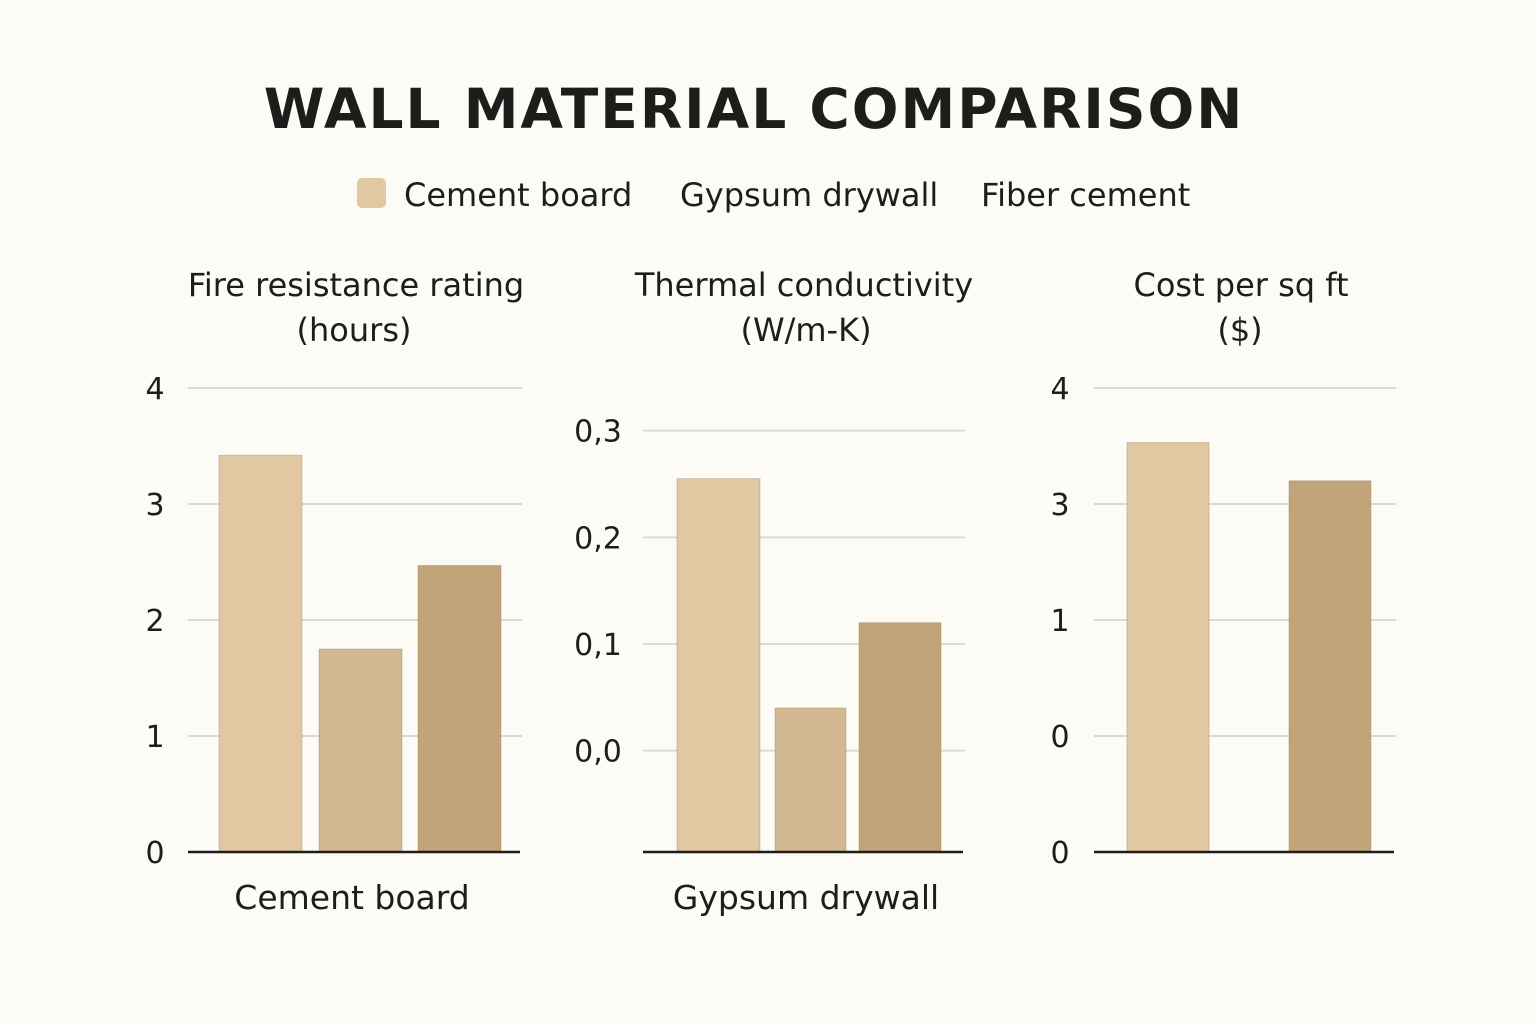  Describe the element at coordinates (805, 330) in the screenshot. I see `panel-title-line-2: (W/m-K)` at that location.